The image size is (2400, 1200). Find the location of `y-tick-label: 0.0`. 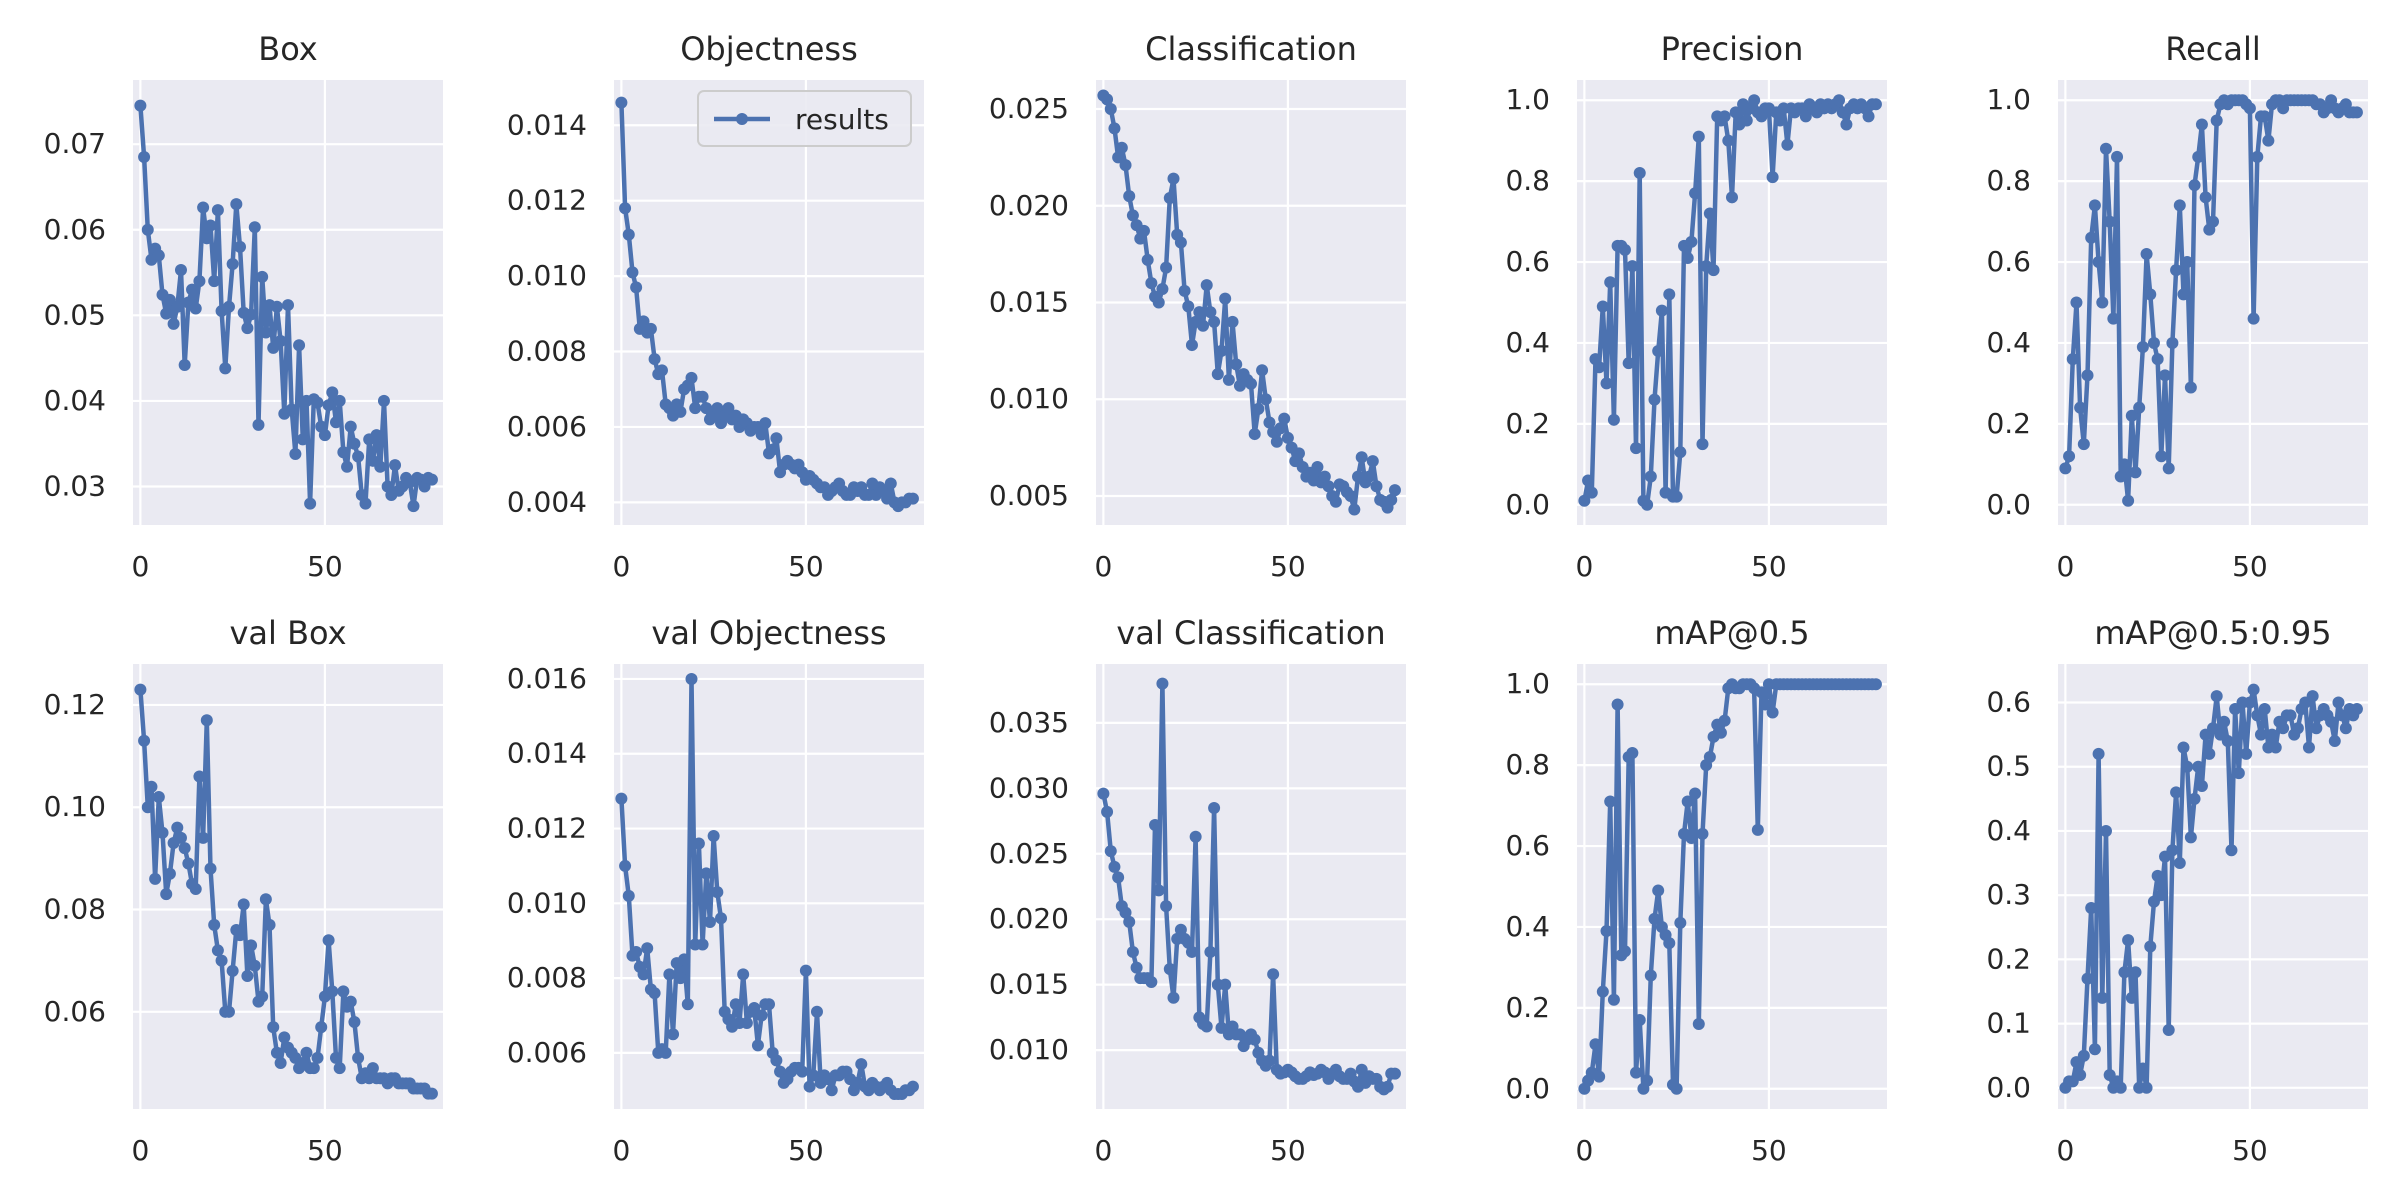

y-tick-label: 0.0 is located at coordinates (1527, 1088).